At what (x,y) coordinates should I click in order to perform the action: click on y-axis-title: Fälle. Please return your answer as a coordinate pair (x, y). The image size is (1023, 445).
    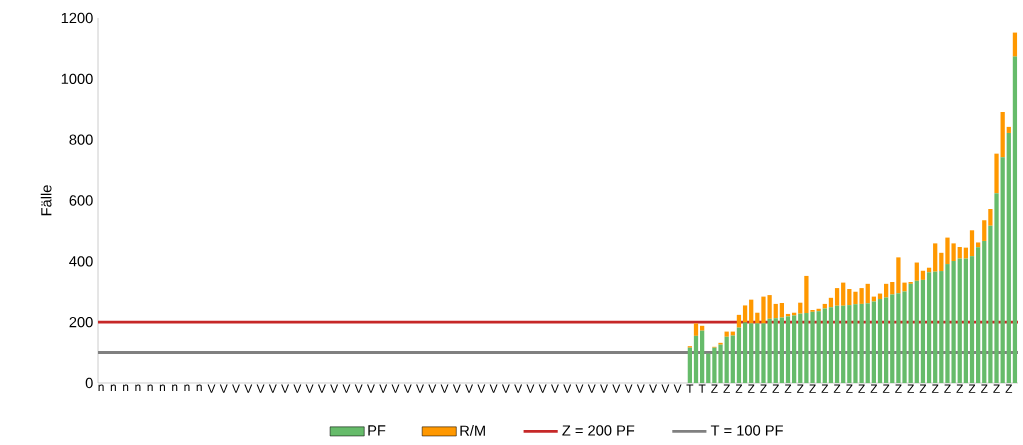
    Looking at the image, I should click on (46, 200).